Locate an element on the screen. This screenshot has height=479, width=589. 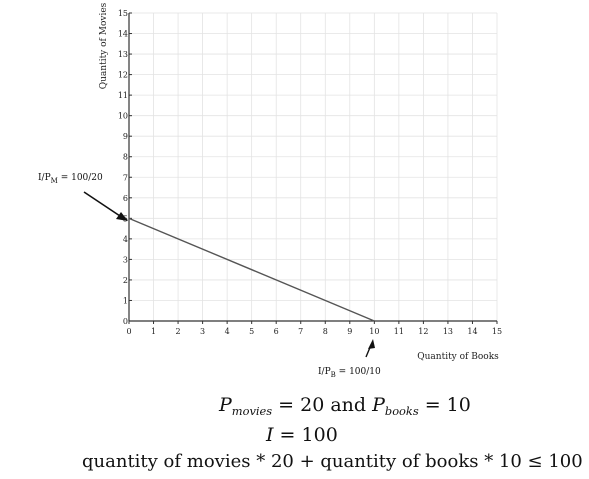
budget-line is located at coordinates (251, 269).